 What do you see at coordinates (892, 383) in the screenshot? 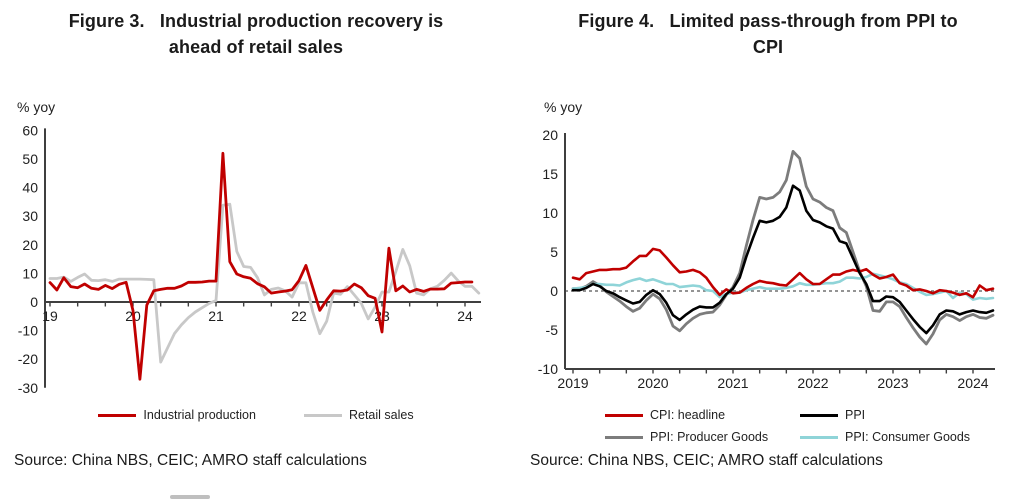
I see `svg-text: 2023` at bounding box center [892, 383].